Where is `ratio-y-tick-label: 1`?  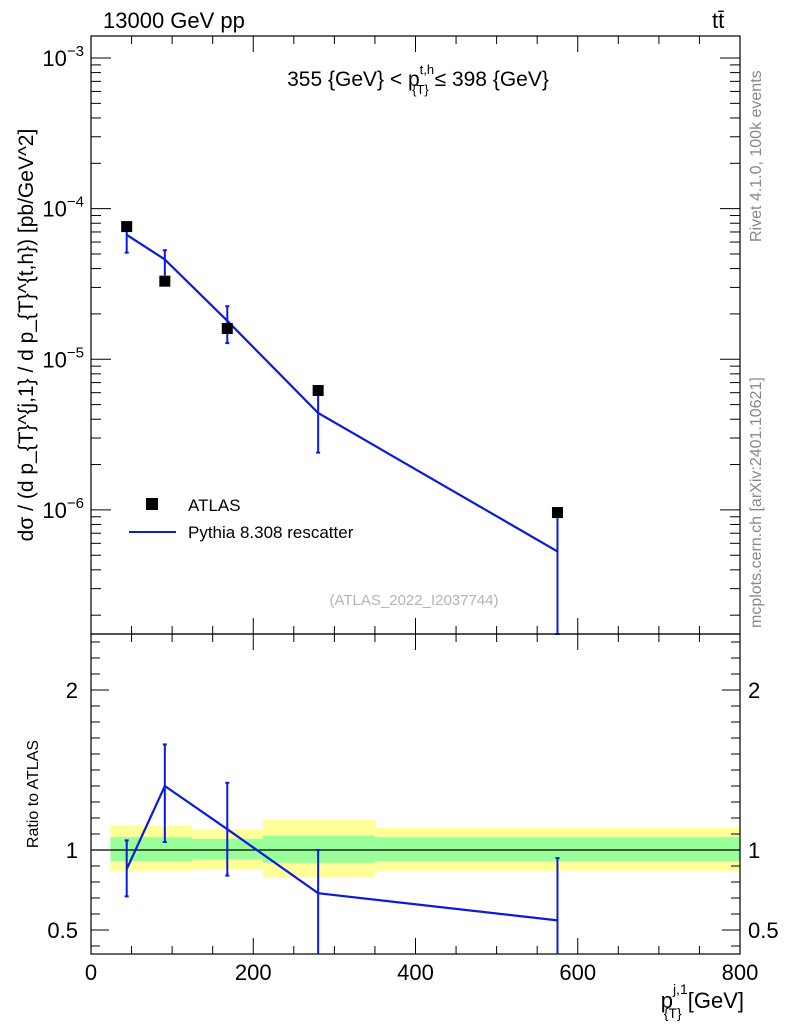 ratio-y-tick-label: 1 is located at coordinates (72, 850).